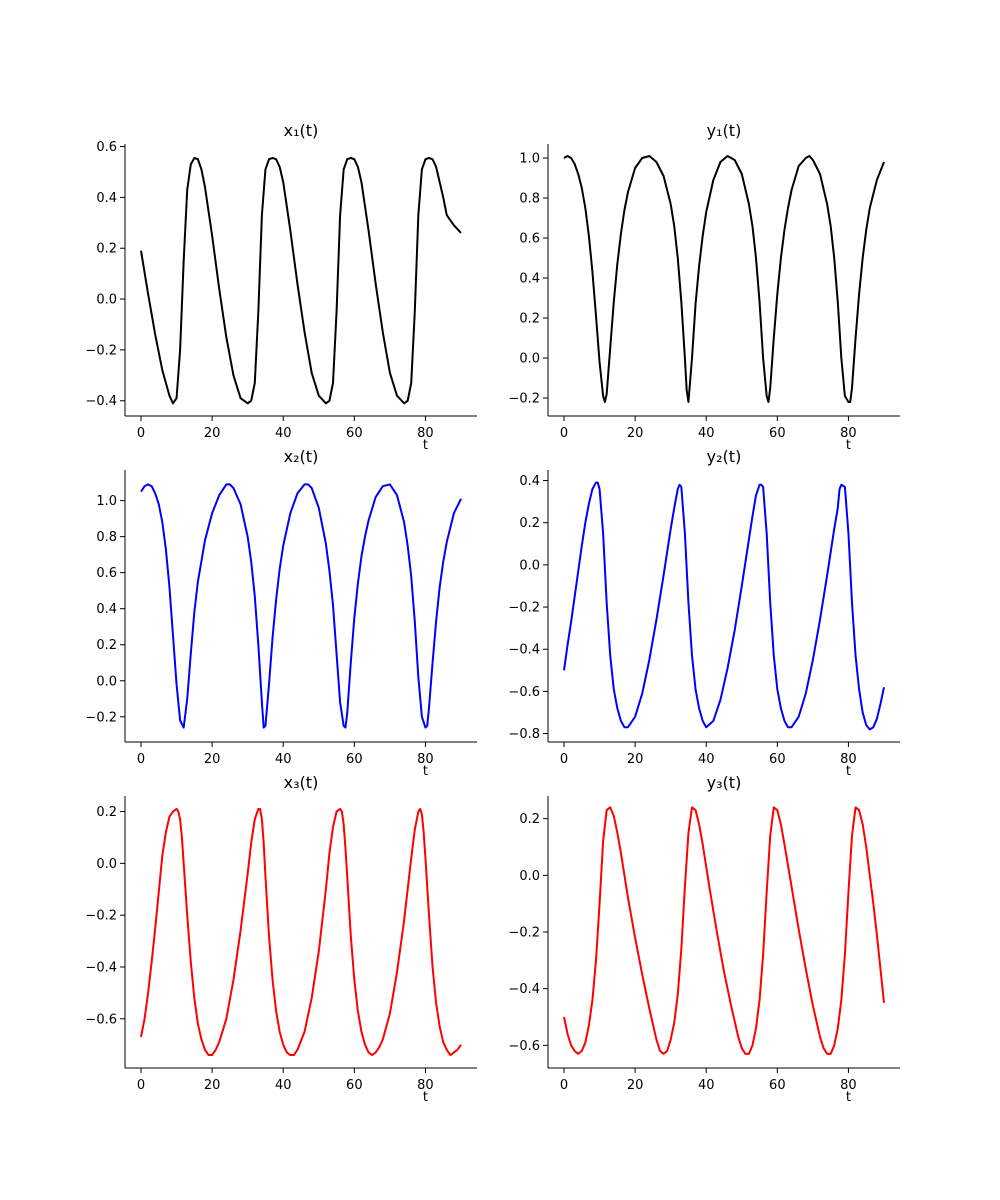 This screenshot has width=1000, height=1200. Describe the element at coordinates (524, 734) in the screenshot. I see `y-tick-label: −0.8` at that location.